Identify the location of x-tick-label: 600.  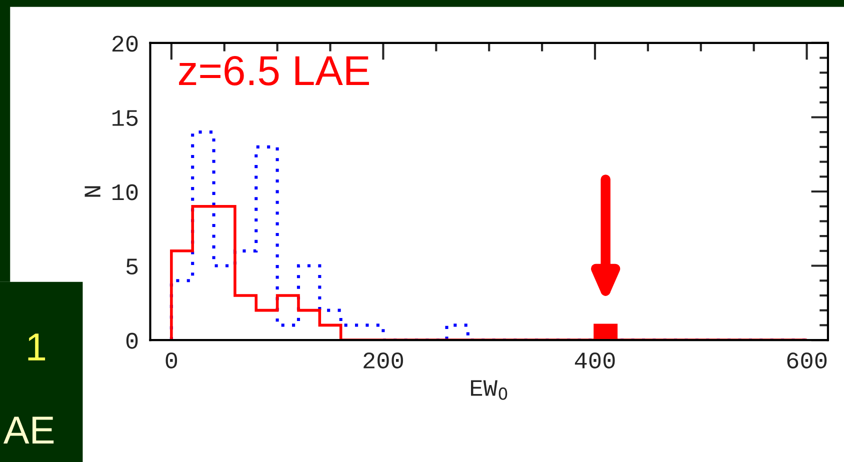
(807, 360).